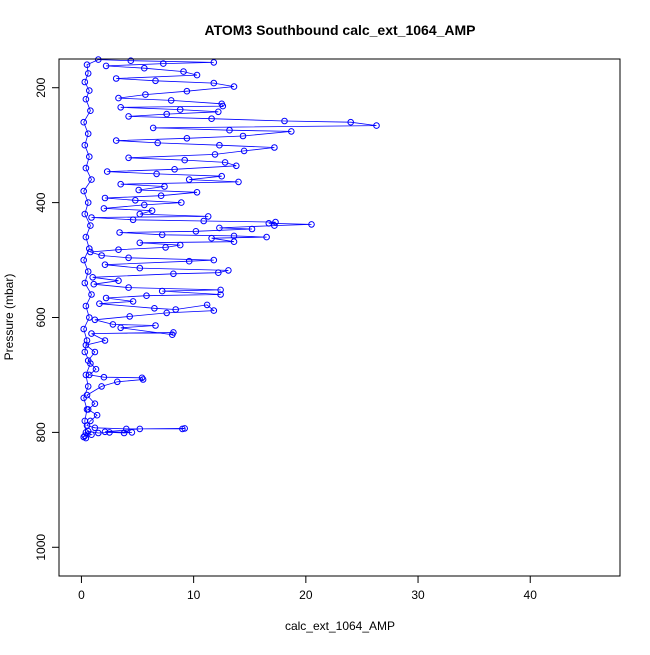 The height and width of the screenshot is (655, 650). I want to click on x-tick-label-0: 0, so click(81, 595).